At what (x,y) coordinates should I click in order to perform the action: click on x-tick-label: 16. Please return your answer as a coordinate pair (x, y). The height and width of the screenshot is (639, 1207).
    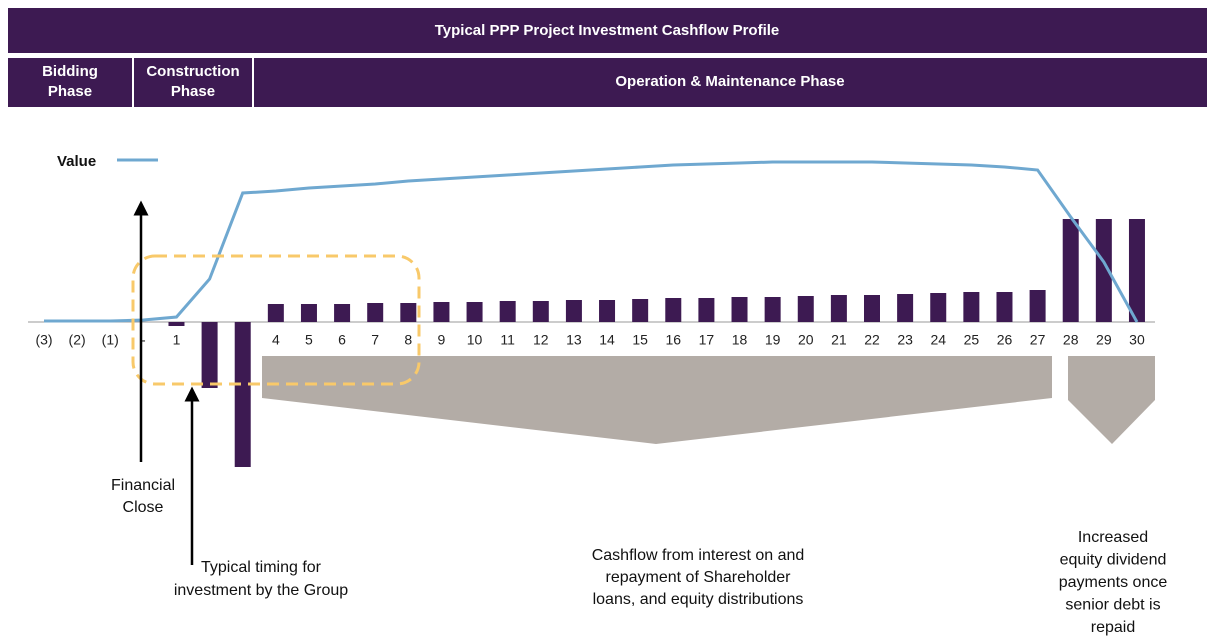
    Looking at the image, I should click on (673, 340).